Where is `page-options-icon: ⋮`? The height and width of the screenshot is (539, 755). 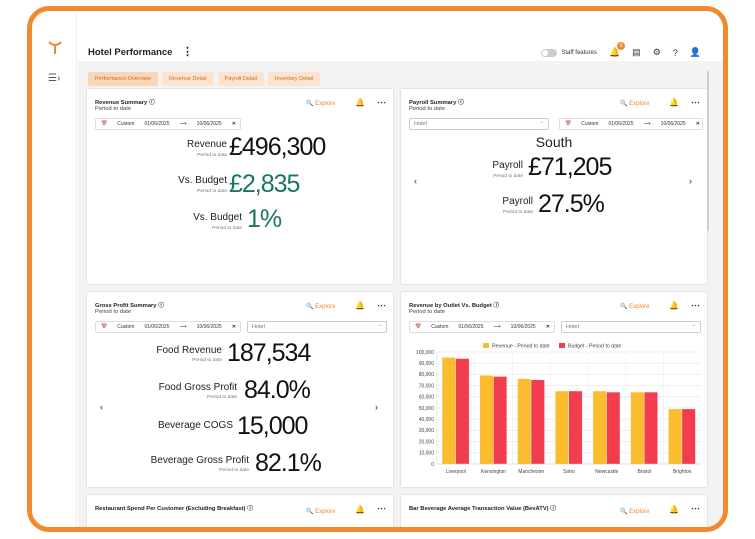 page-options-icon: ⋮ is located at coordinates (187, 52).